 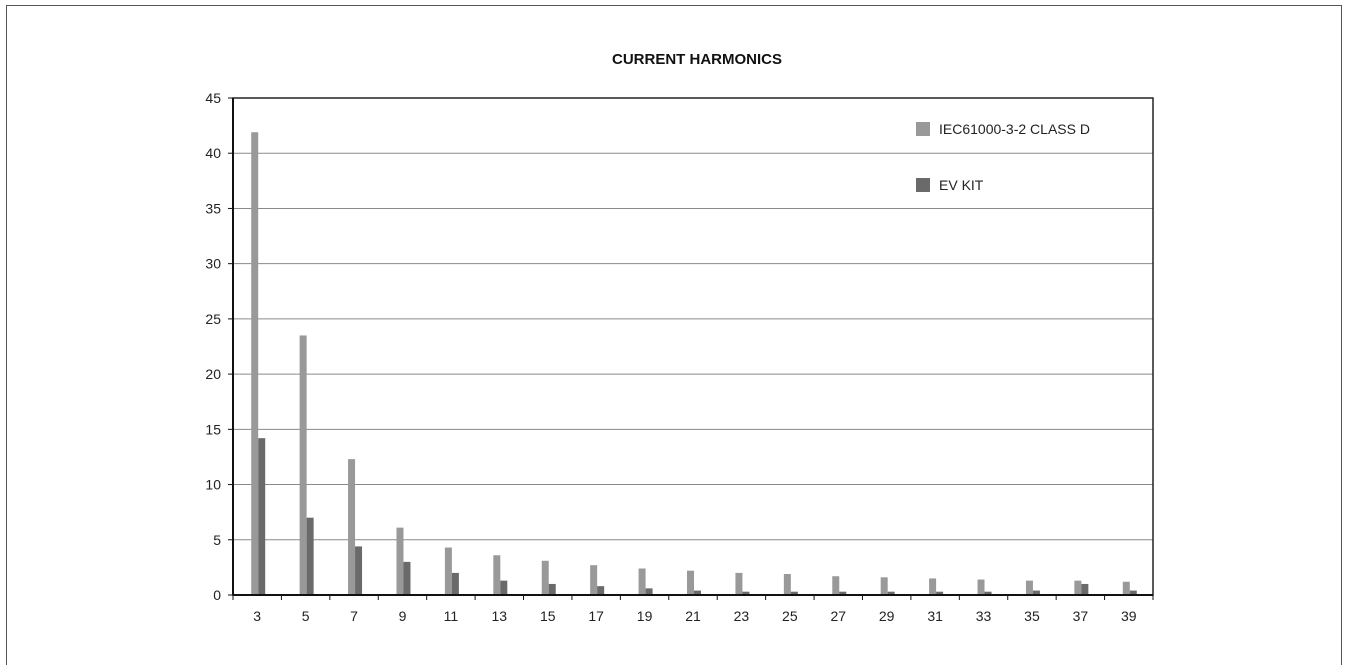 What do you see at coordinates (1081, 616) in the screenshot?
I see `x-tick-label: 37` at bounding box center [1081, 616].